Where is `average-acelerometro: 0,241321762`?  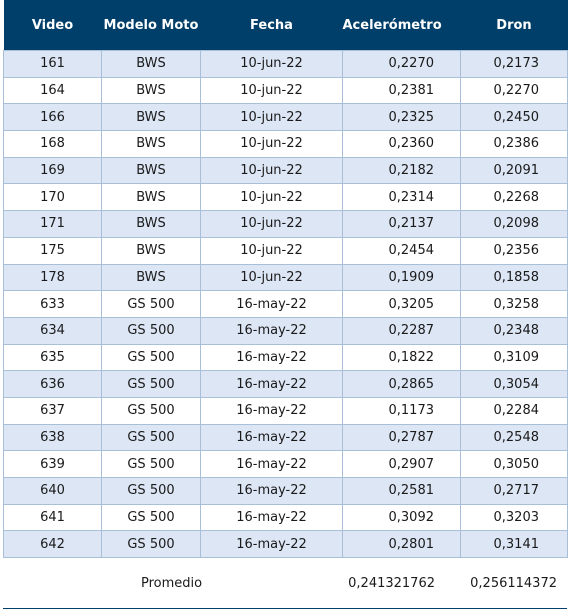
average-acelerometro: 0,241321762 is located at coordinates (391, 583).